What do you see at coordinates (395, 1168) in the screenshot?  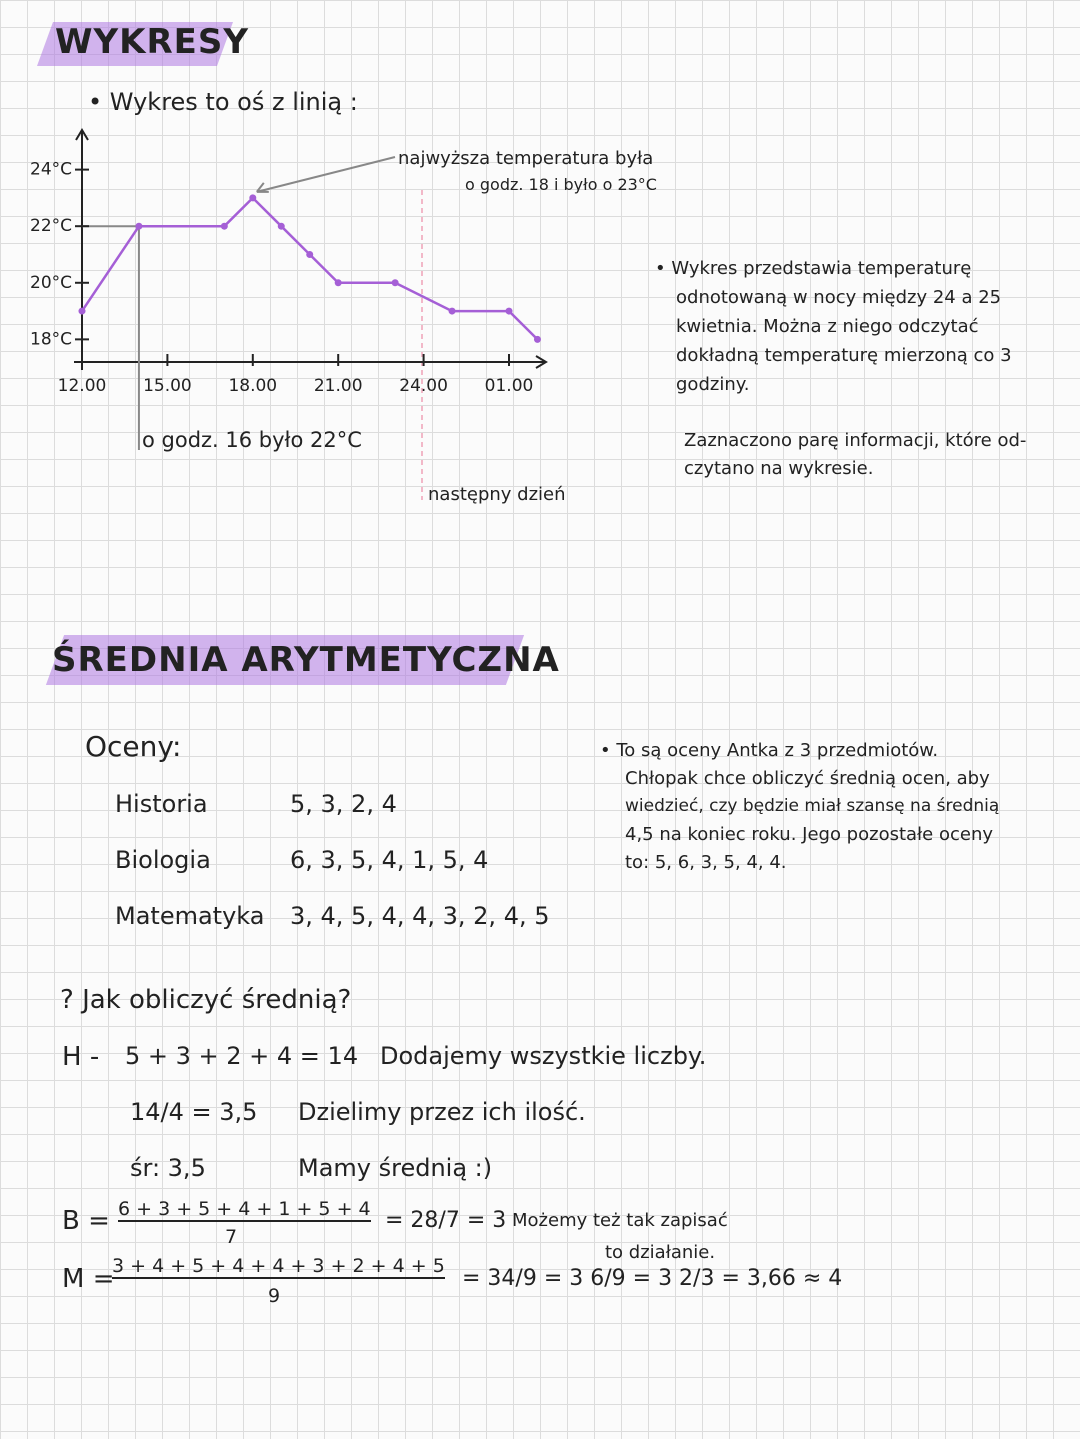 I see `step: Mamy średnią :)` at bounding box center [395, 1168].